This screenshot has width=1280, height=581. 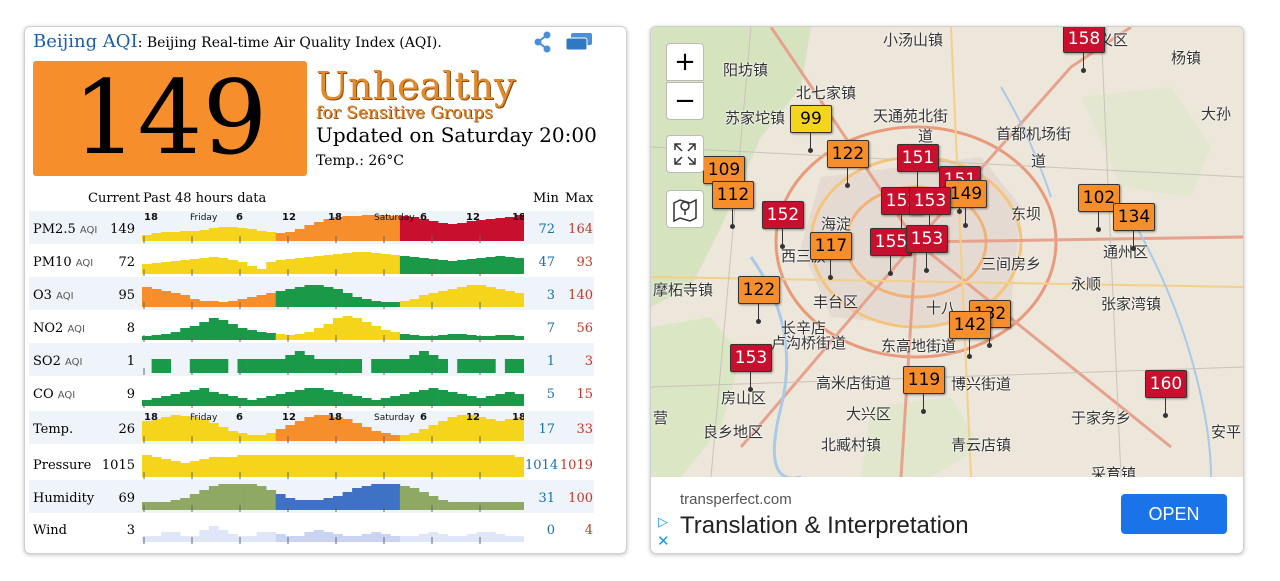 What do you see at coordinates (85, 41) in the screenshot?
I see `city-title-link: Beijing AQI` at bounding box center [85, 41].